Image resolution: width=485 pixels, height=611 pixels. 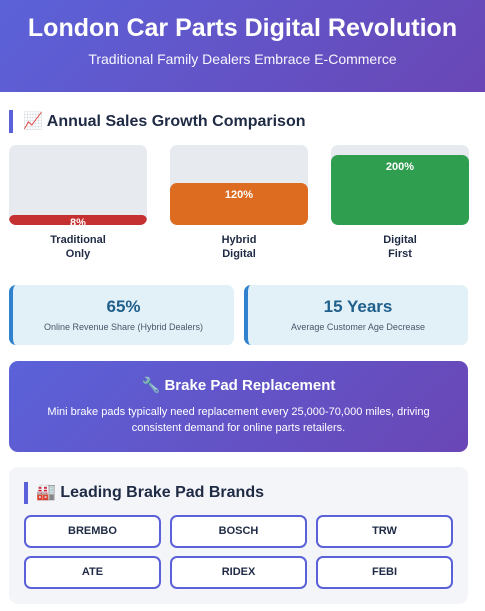 I want to click on sales-section-title-text: Annual Sales Growth Comparison, so click(x=176, y=121).